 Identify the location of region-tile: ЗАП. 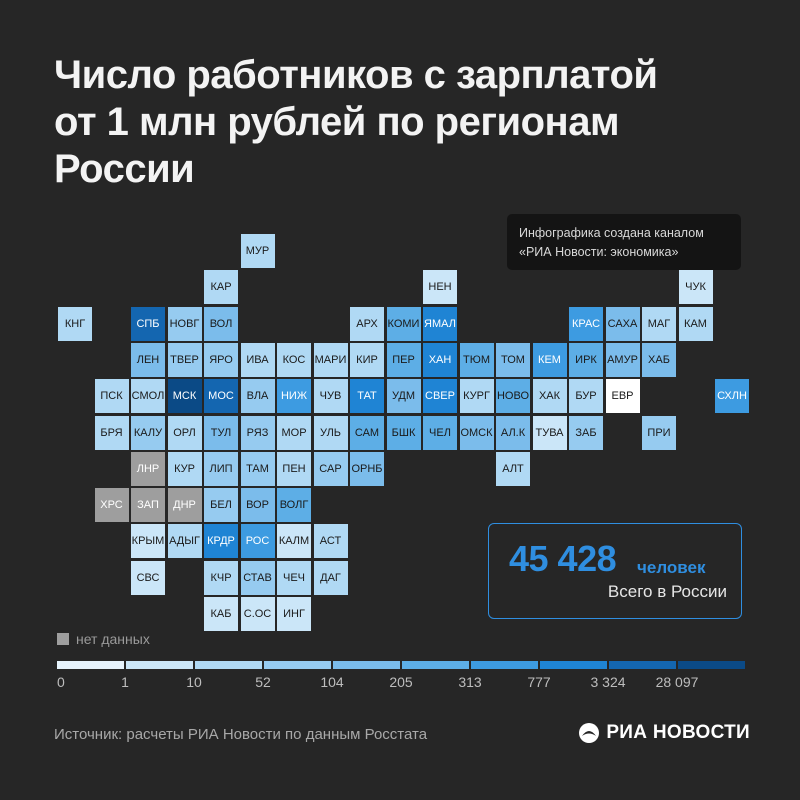
(148, 505).